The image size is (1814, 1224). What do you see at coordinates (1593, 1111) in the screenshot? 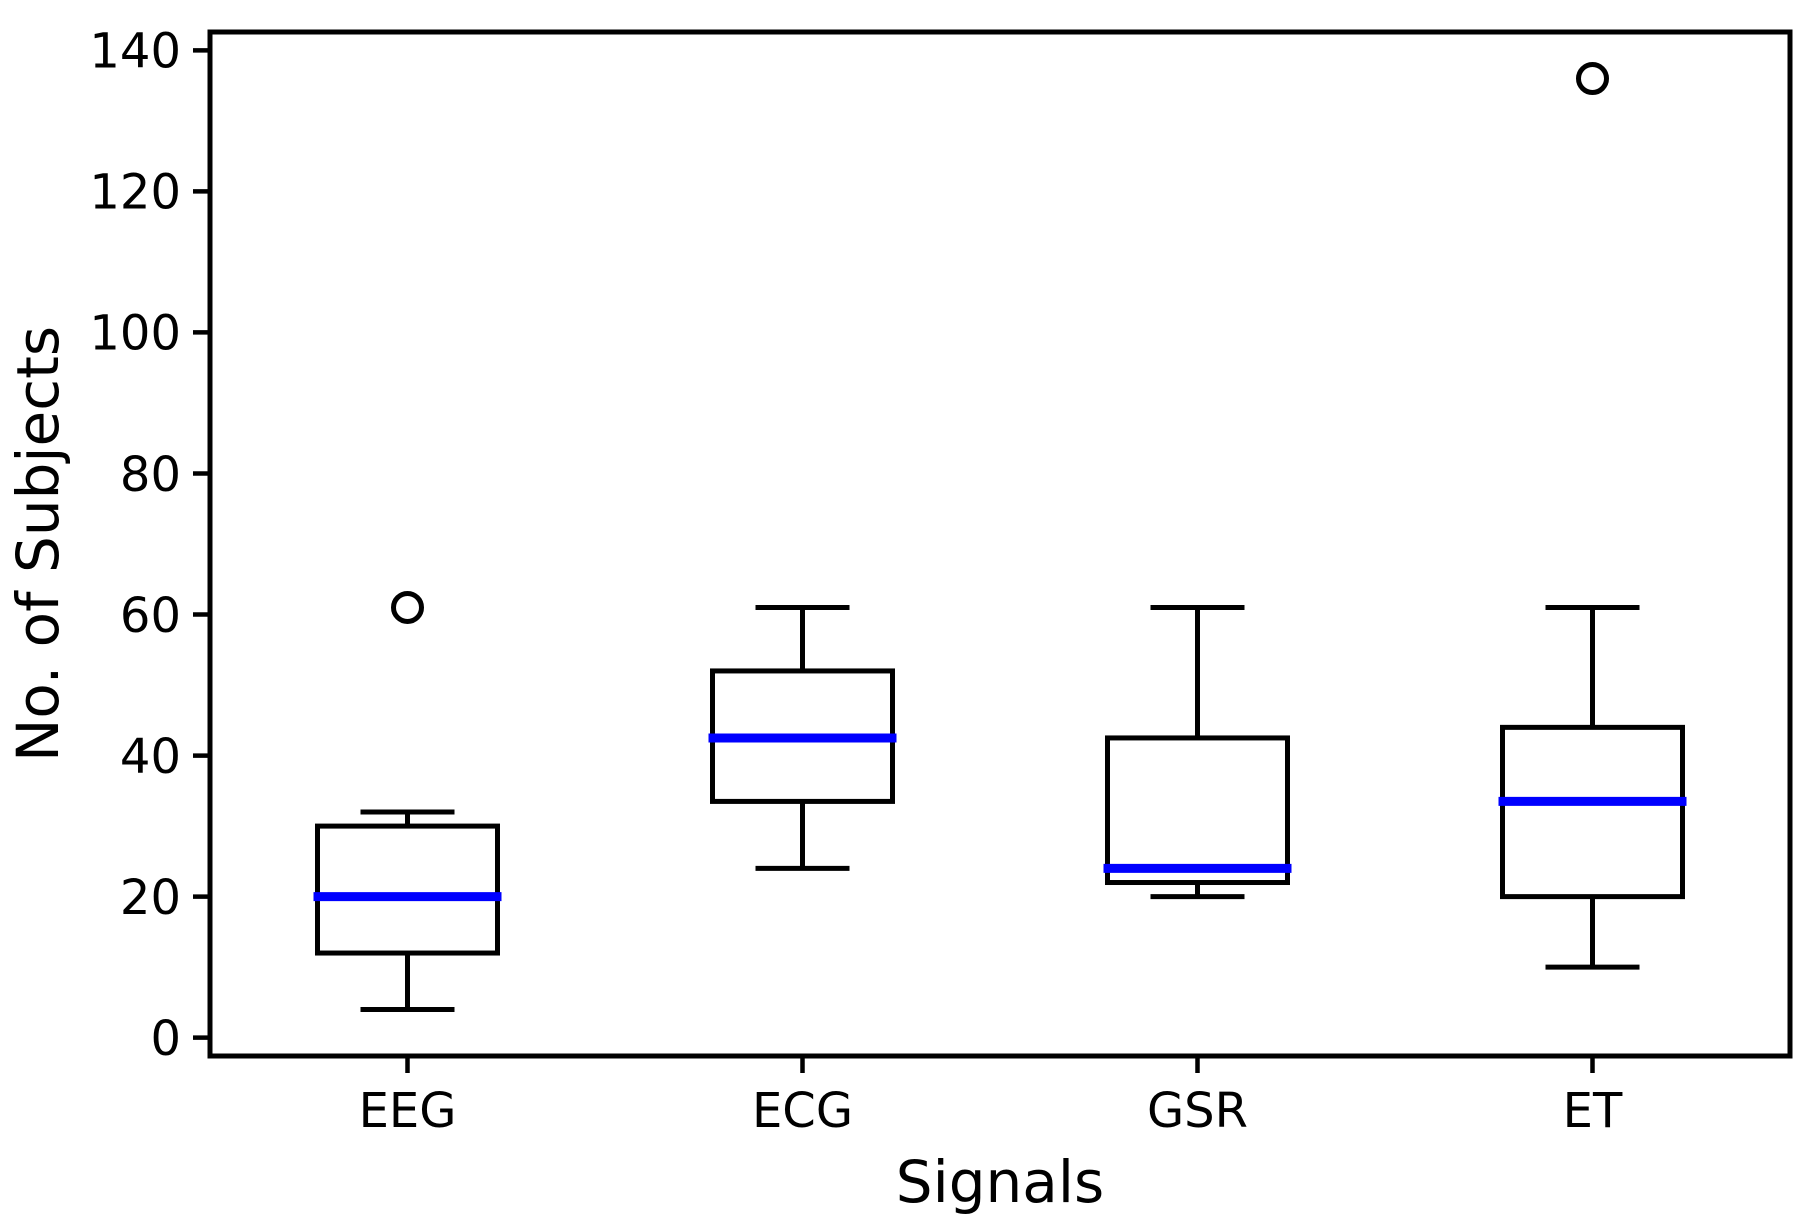
I see `x-tick-label-et: ET` at bounding box center [1593, 1111].